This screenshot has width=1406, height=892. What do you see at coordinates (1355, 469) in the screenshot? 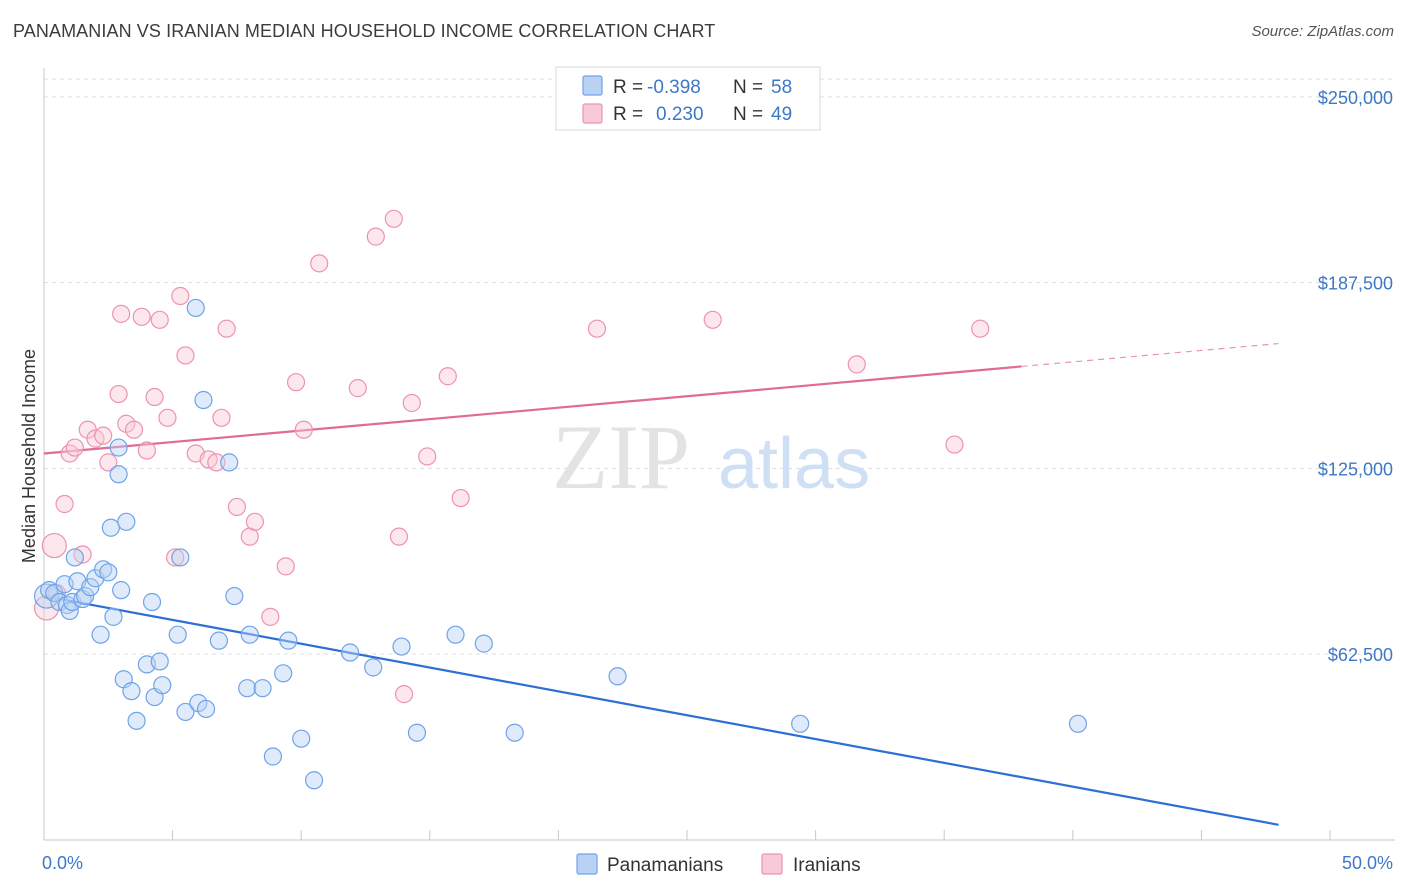
I see `y-tick-label: $125,000` at bounding box center [1355, 469].